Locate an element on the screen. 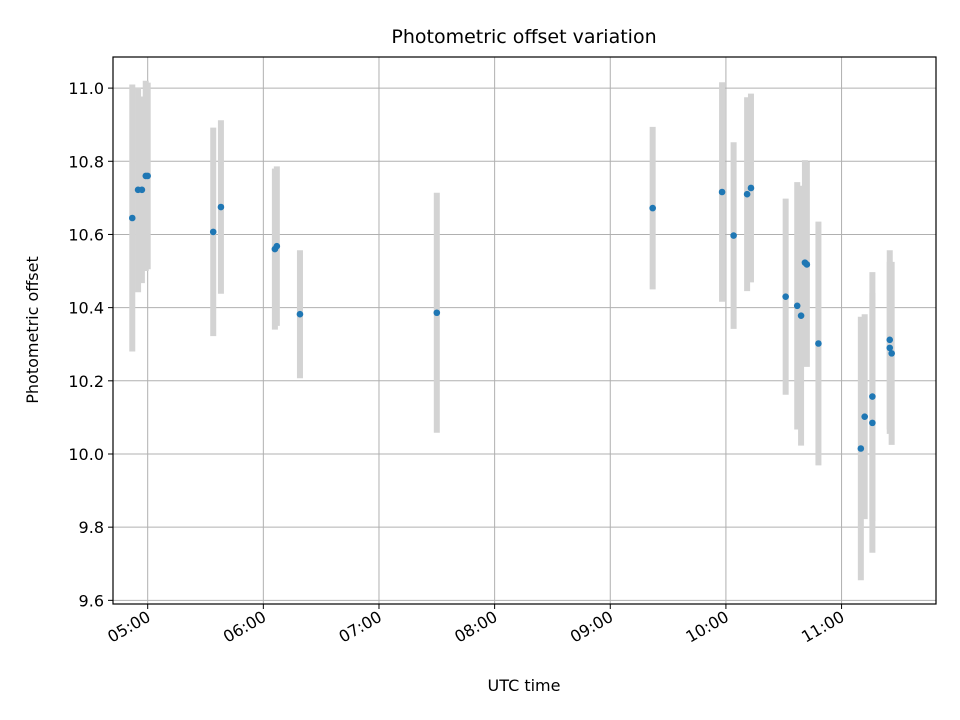 The height and width of the screenshot is (720, 960). y-tick-label: 11.0 is located at coordinates (86, 88).